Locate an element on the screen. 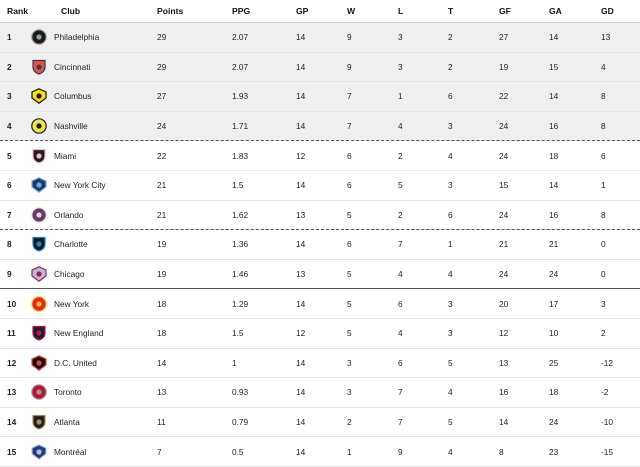 The height and width of the screenshot is (467, 640). table-row: 6 New York City 21 1.5 14 6 5 3 15 14 1 is located at coordinates (320, 186).